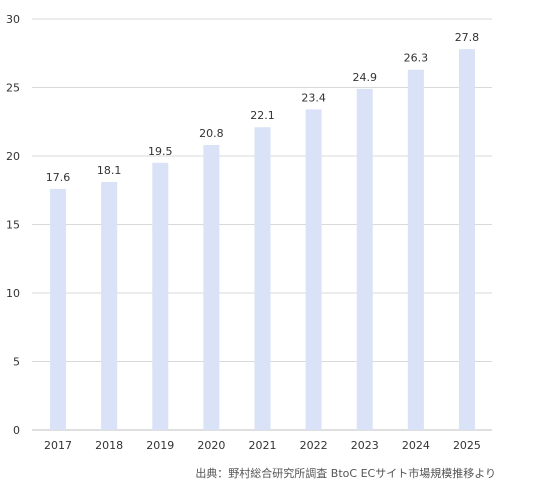  Describe the element at coordinates (13, 293) in the screenshot. I see `y-tick-label: 10` at that location.